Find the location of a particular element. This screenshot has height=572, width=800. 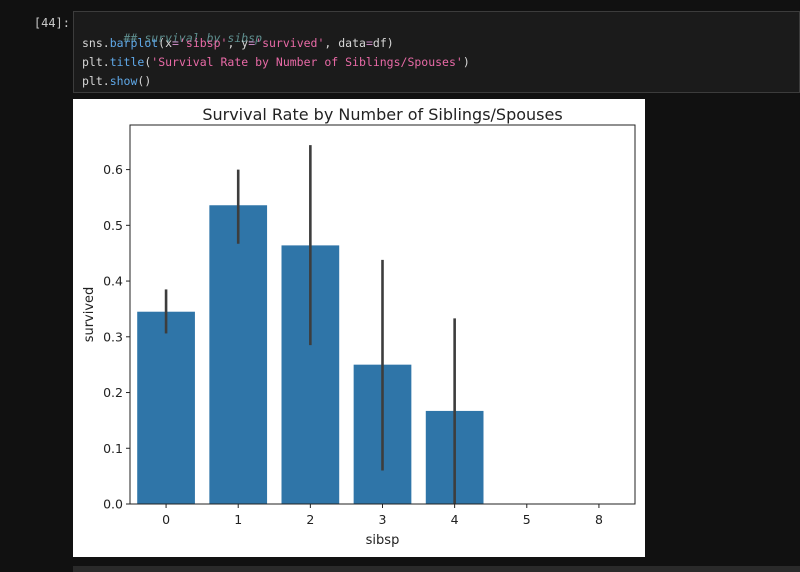

code-token: (x is located at coordinates (165, 43).